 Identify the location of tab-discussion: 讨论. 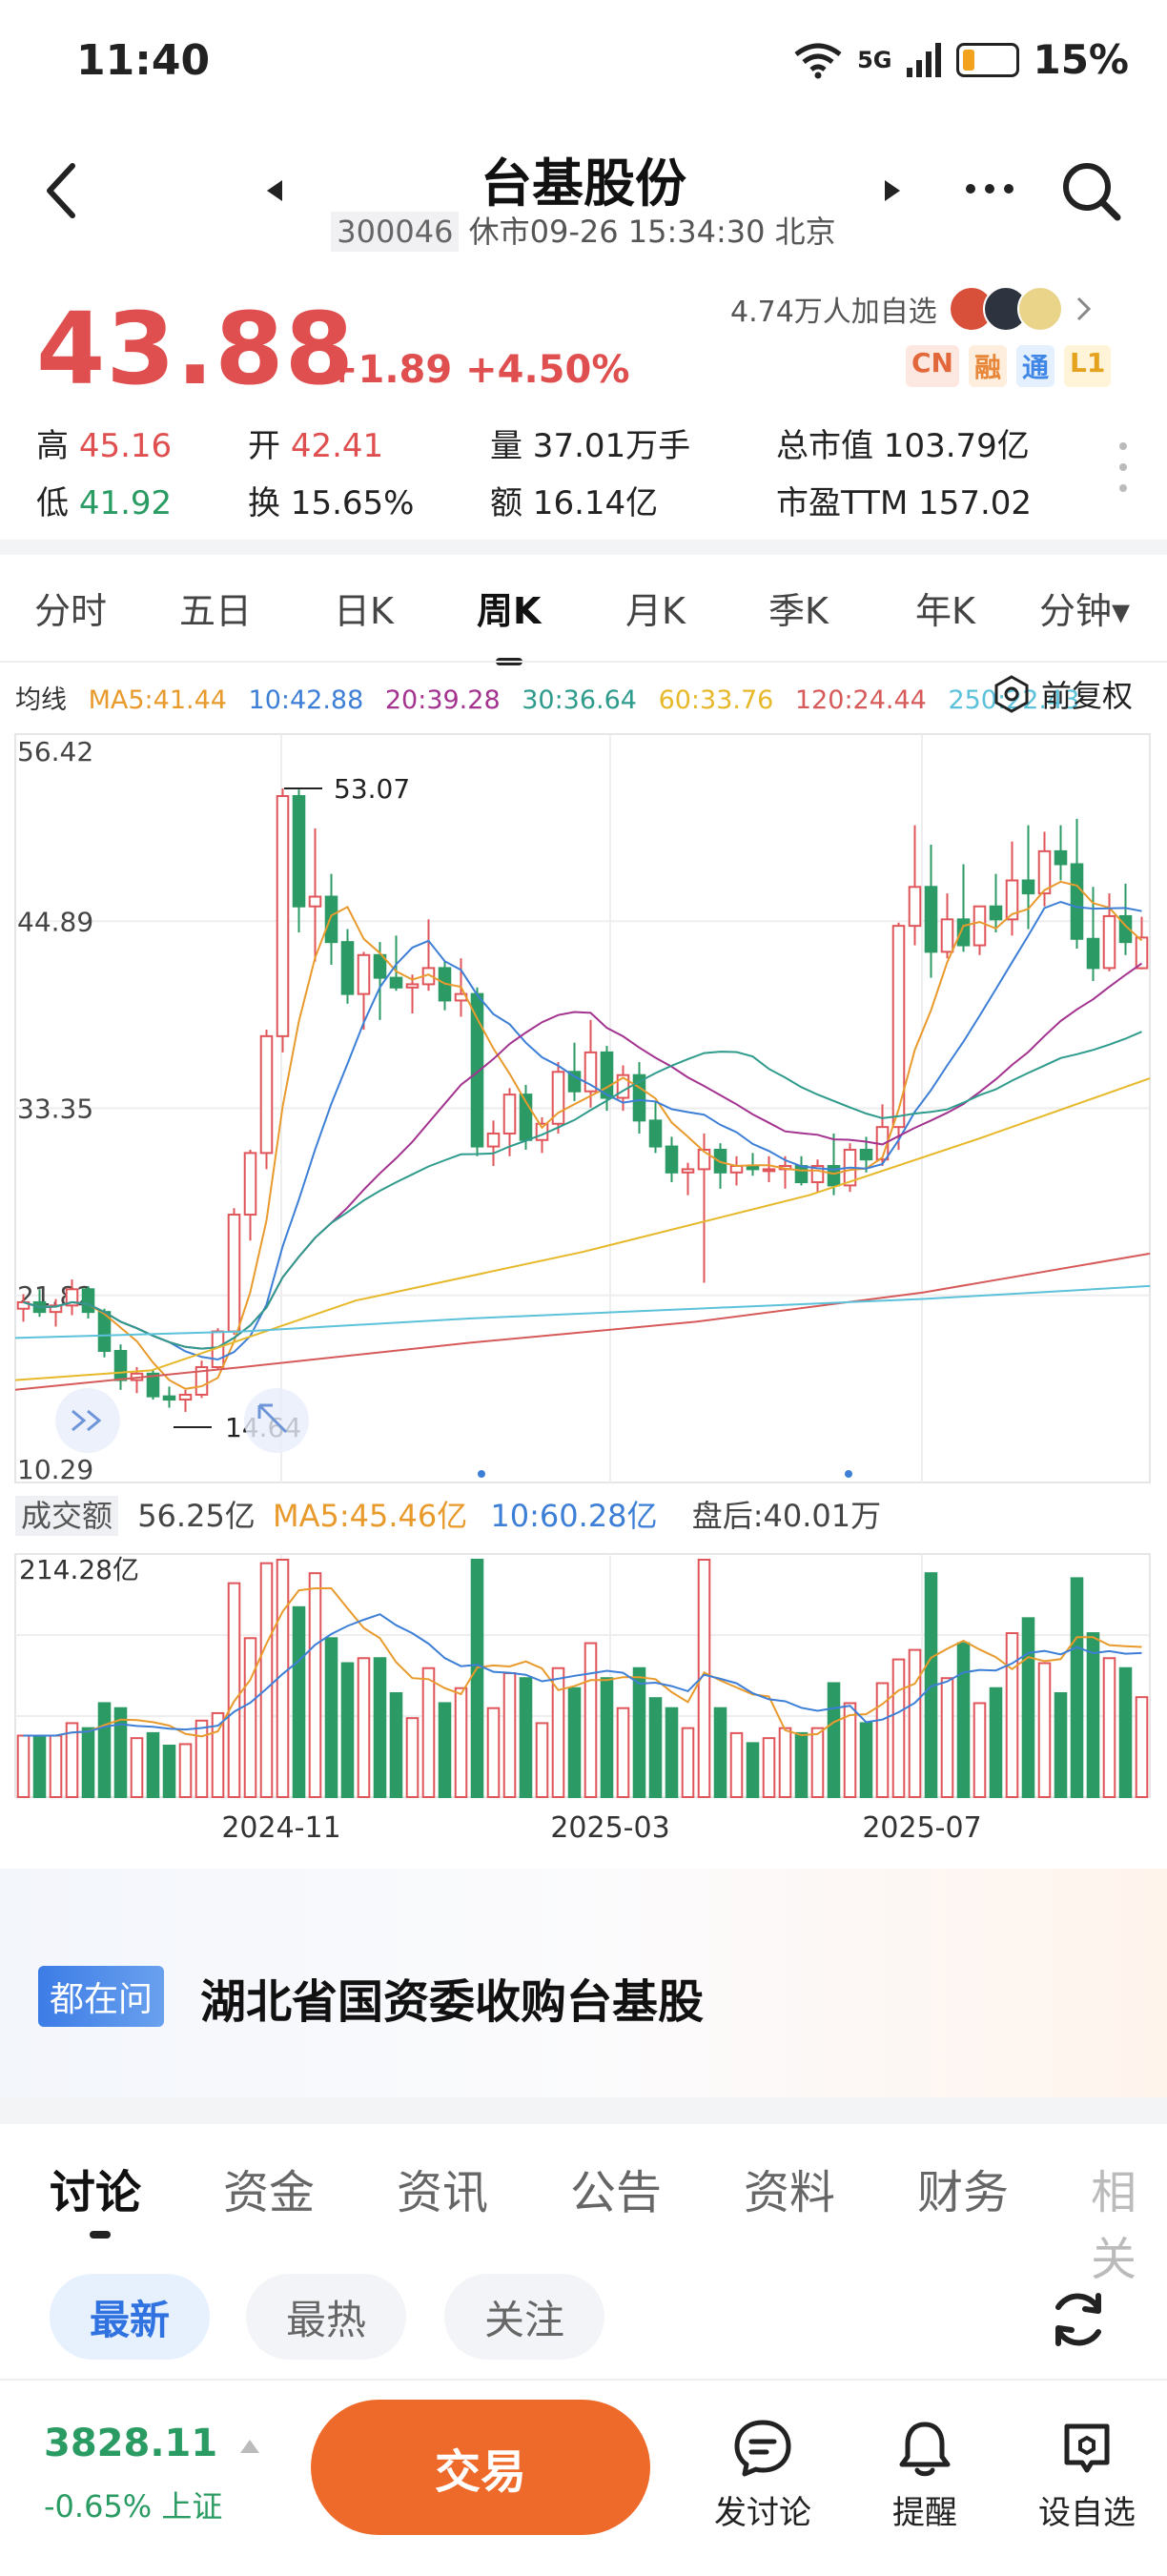
(96, 2192).